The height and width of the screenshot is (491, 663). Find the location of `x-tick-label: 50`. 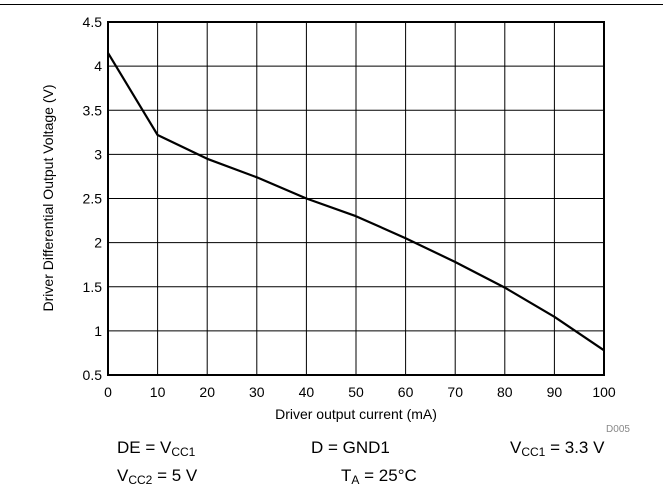

x-tick-label: 50 is located at coordinates (356, 392).